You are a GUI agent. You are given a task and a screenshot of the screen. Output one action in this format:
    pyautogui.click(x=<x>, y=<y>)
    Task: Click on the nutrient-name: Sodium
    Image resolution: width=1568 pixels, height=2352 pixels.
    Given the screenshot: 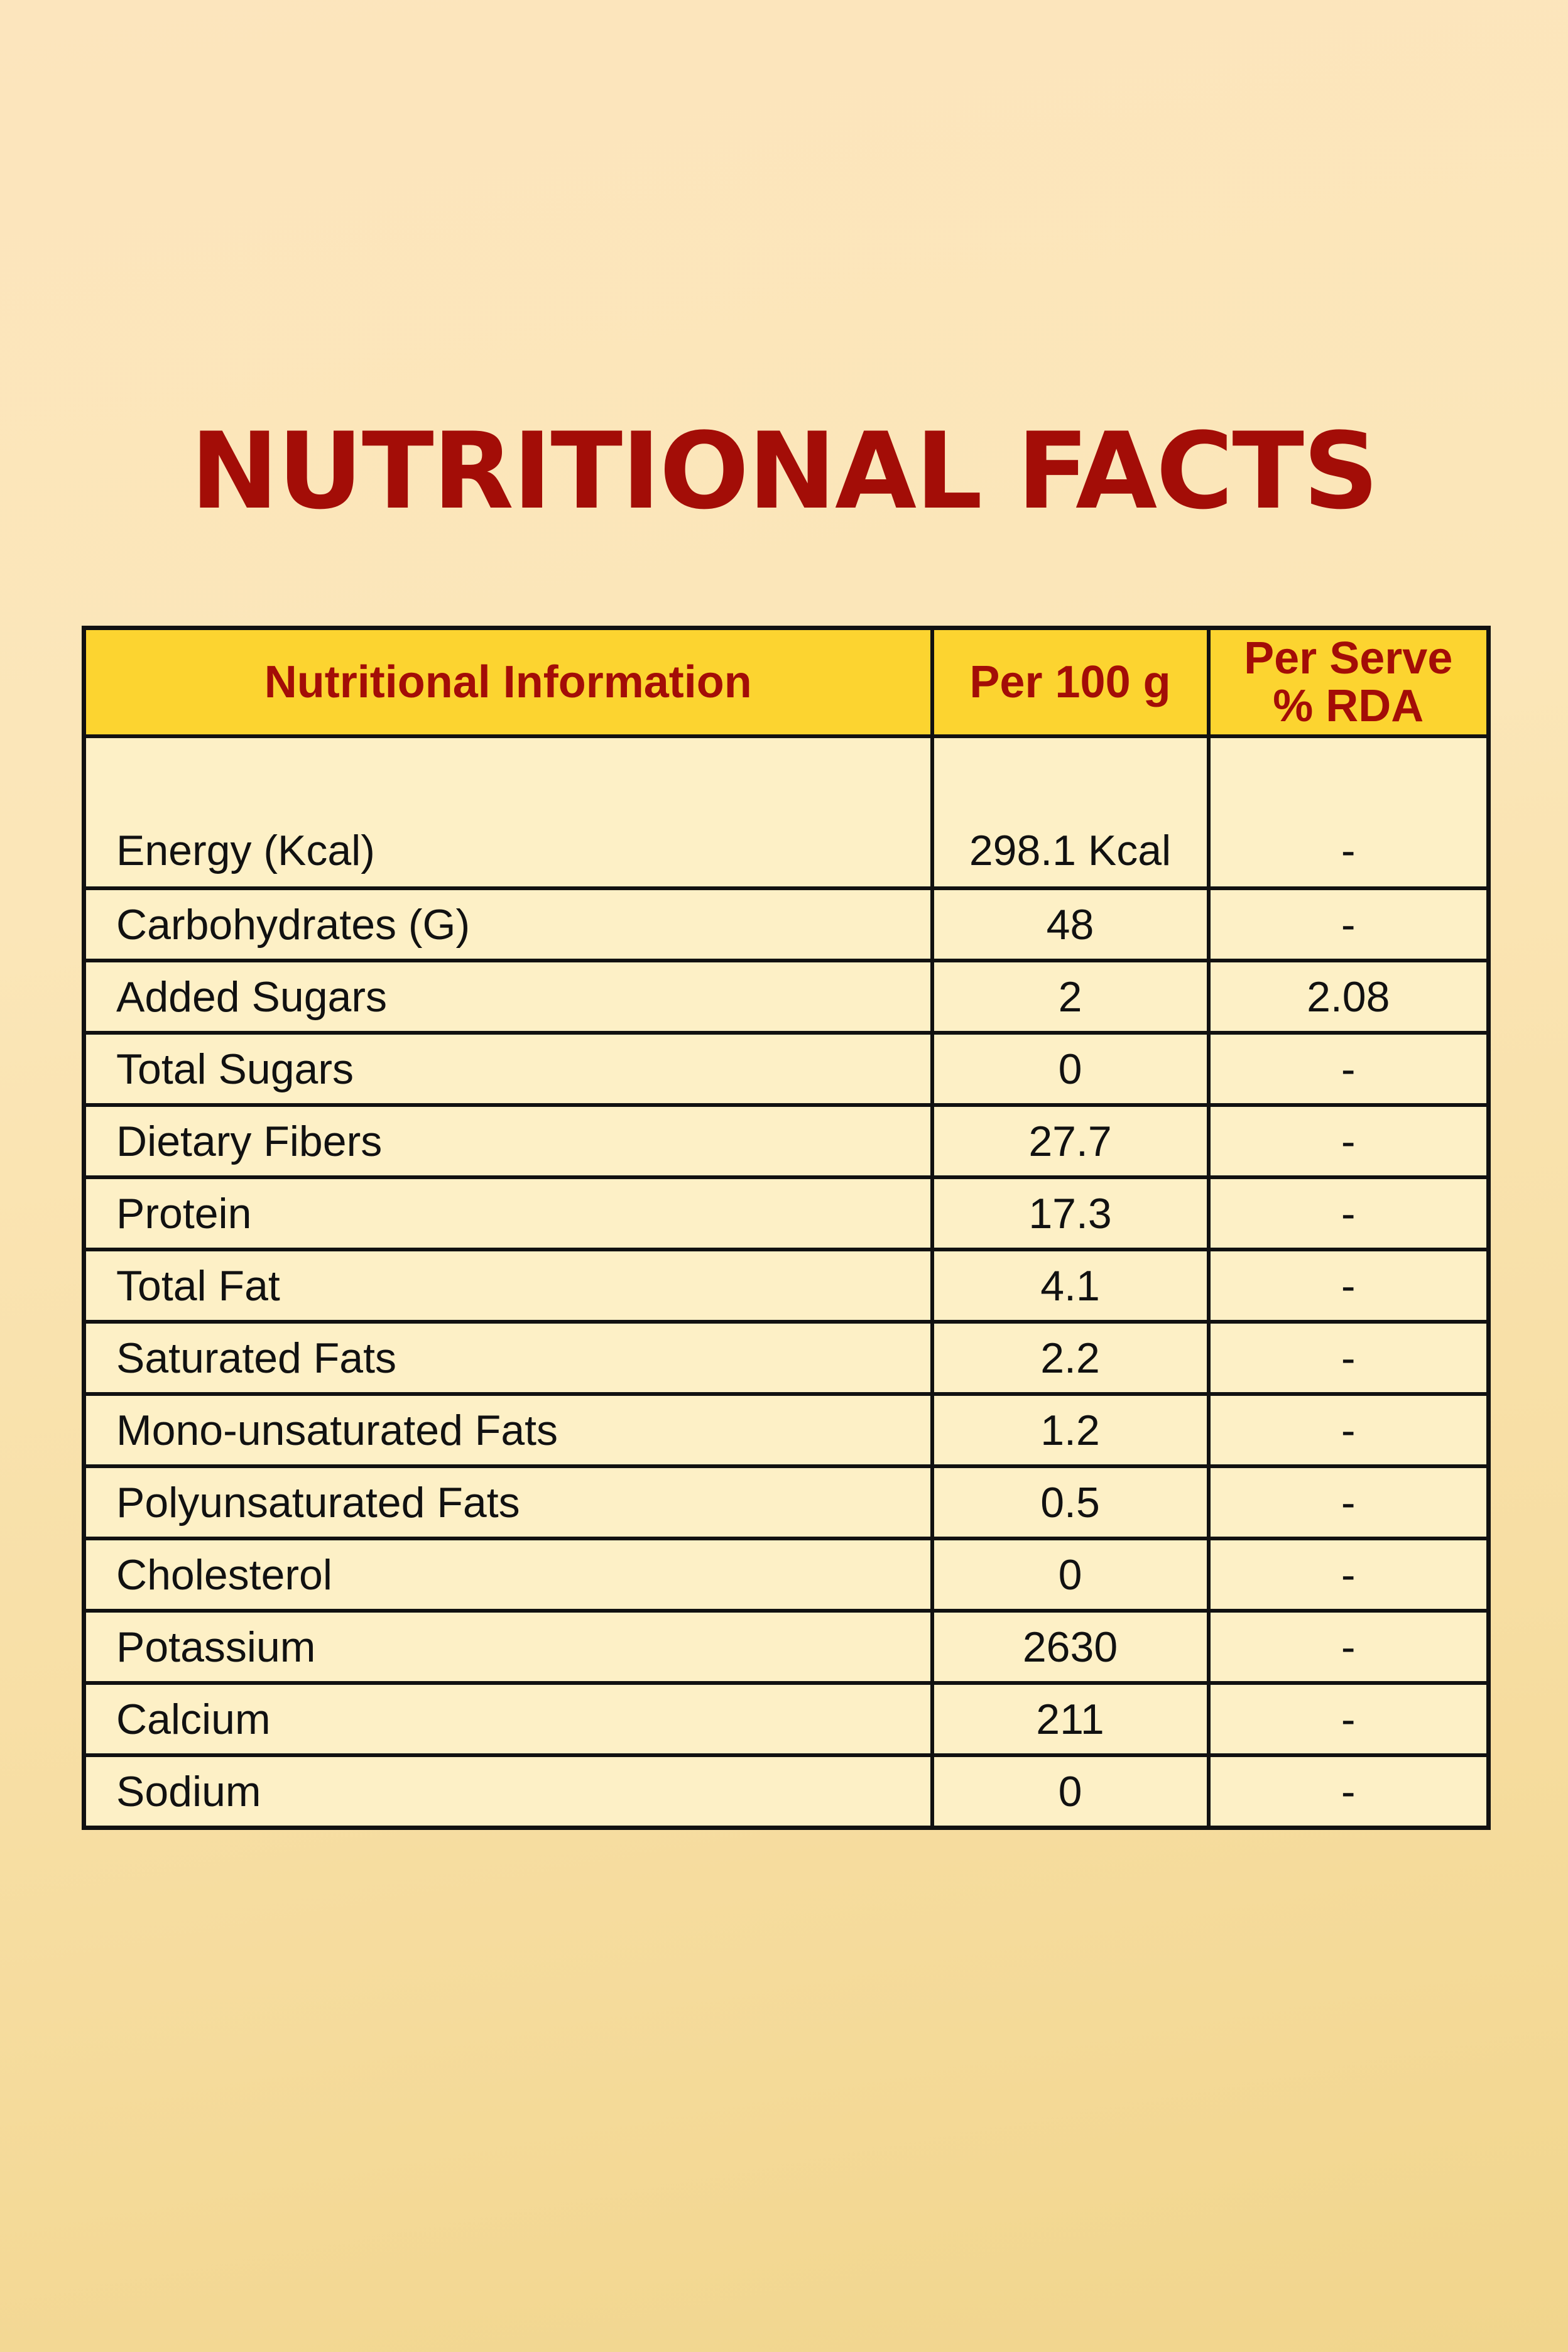 What is the action you would take?
    pyautogui.click(x=508, y=1791)
    